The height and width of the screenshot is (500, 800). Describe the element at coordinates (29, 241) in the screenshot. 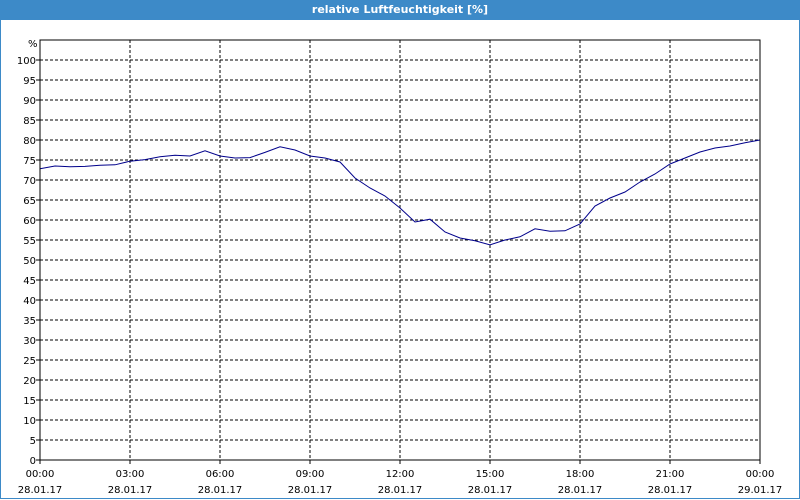

I see `y-tick-label: 55` at that location.